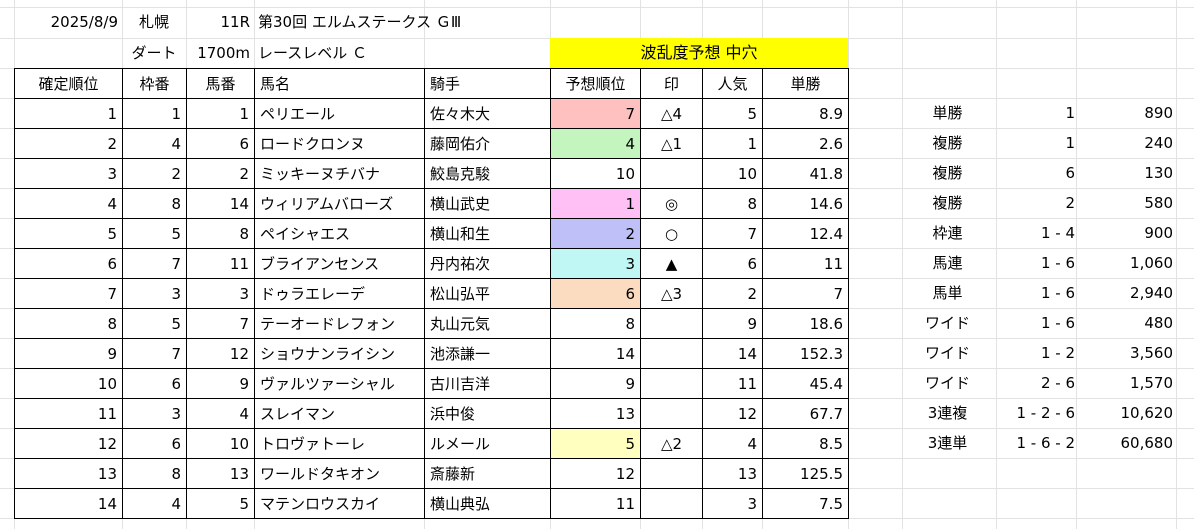 This screenshot has height=529, width=1194. What do you see at coordinates (1070, 203) in the screenshot?
I see `payout-combination: 2` at bounding box center [1070, 203].